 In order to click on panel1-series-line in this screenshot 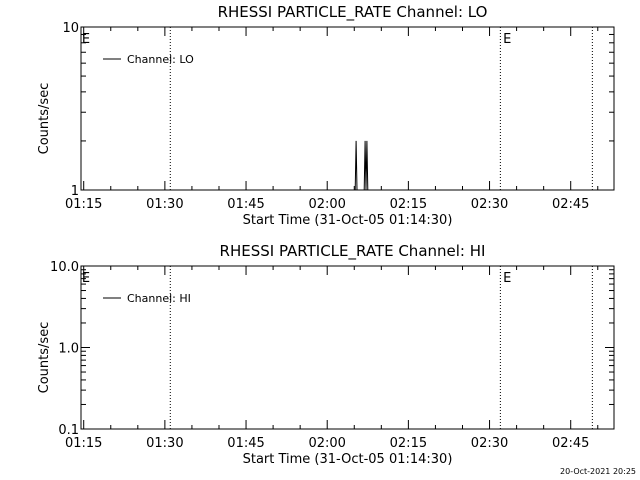, I will do `click(361, 165)`.